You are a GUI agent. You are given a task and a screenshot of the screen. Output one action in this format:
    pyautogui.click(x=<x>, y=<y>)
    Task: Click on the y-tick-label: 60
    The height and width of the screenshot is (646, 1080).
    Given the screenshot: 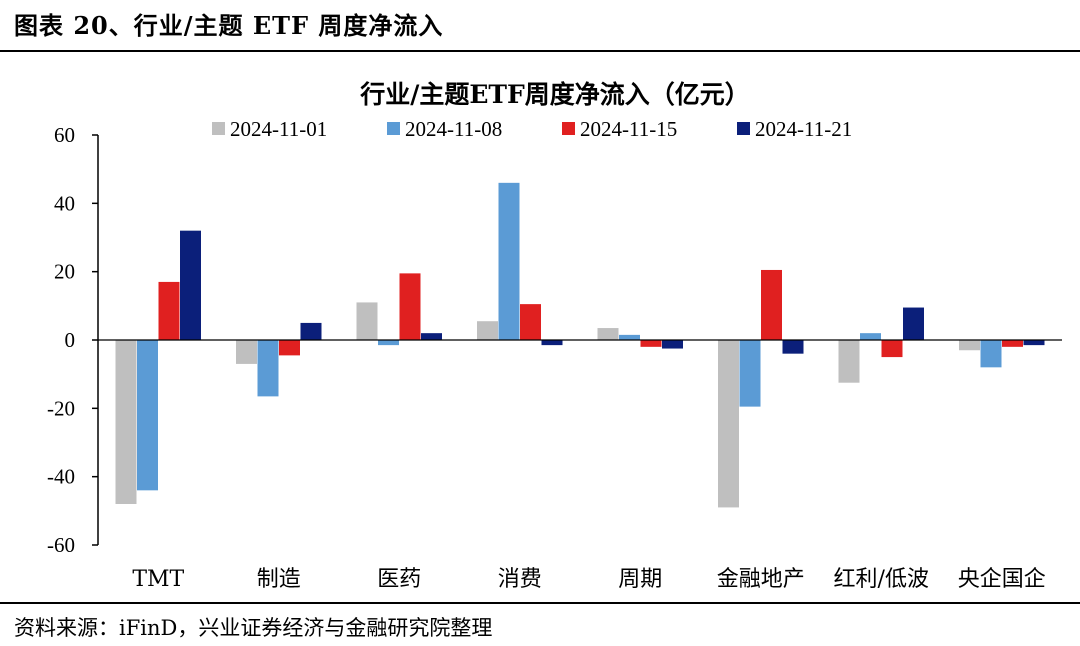 What is the action you would take?
    pyautogui.click(x=64, y=135)
    